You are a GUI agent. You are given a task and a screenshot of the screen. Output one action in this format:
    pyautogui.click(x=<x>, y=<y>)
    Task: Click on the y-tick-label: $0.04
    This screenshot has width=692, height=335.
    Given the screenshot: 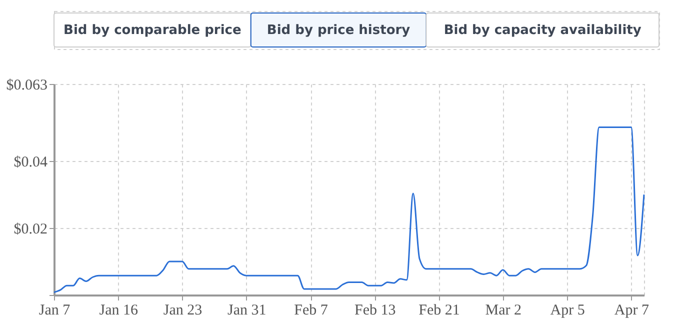 What is the action you would take?
    pyautogui.click(x=31, y=162)
    